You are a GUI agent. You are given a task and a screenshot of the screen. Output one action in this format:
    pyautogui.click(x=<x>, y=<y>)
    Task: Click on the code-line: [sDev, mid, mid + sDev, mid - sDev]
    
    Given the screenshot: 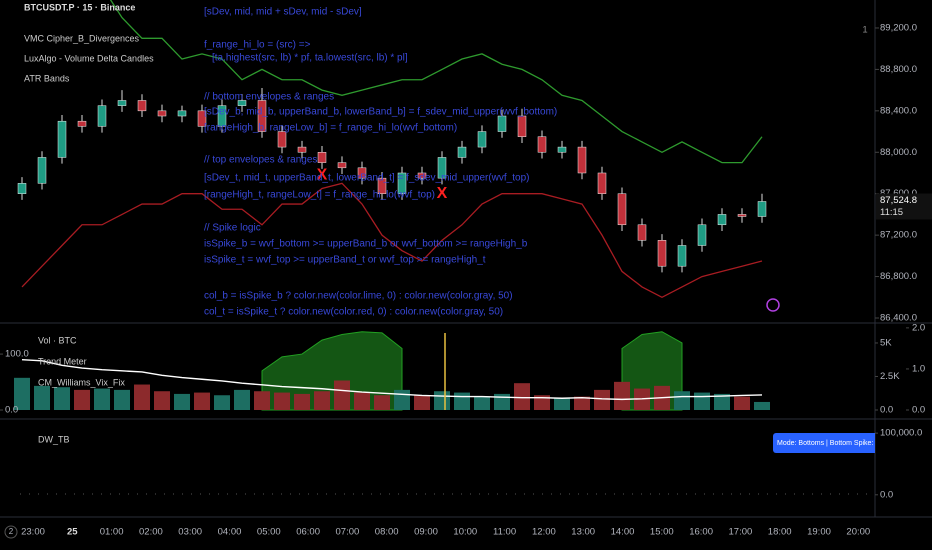 What is the action you would take?
    pyautogui.click(x=283, y=12)
    